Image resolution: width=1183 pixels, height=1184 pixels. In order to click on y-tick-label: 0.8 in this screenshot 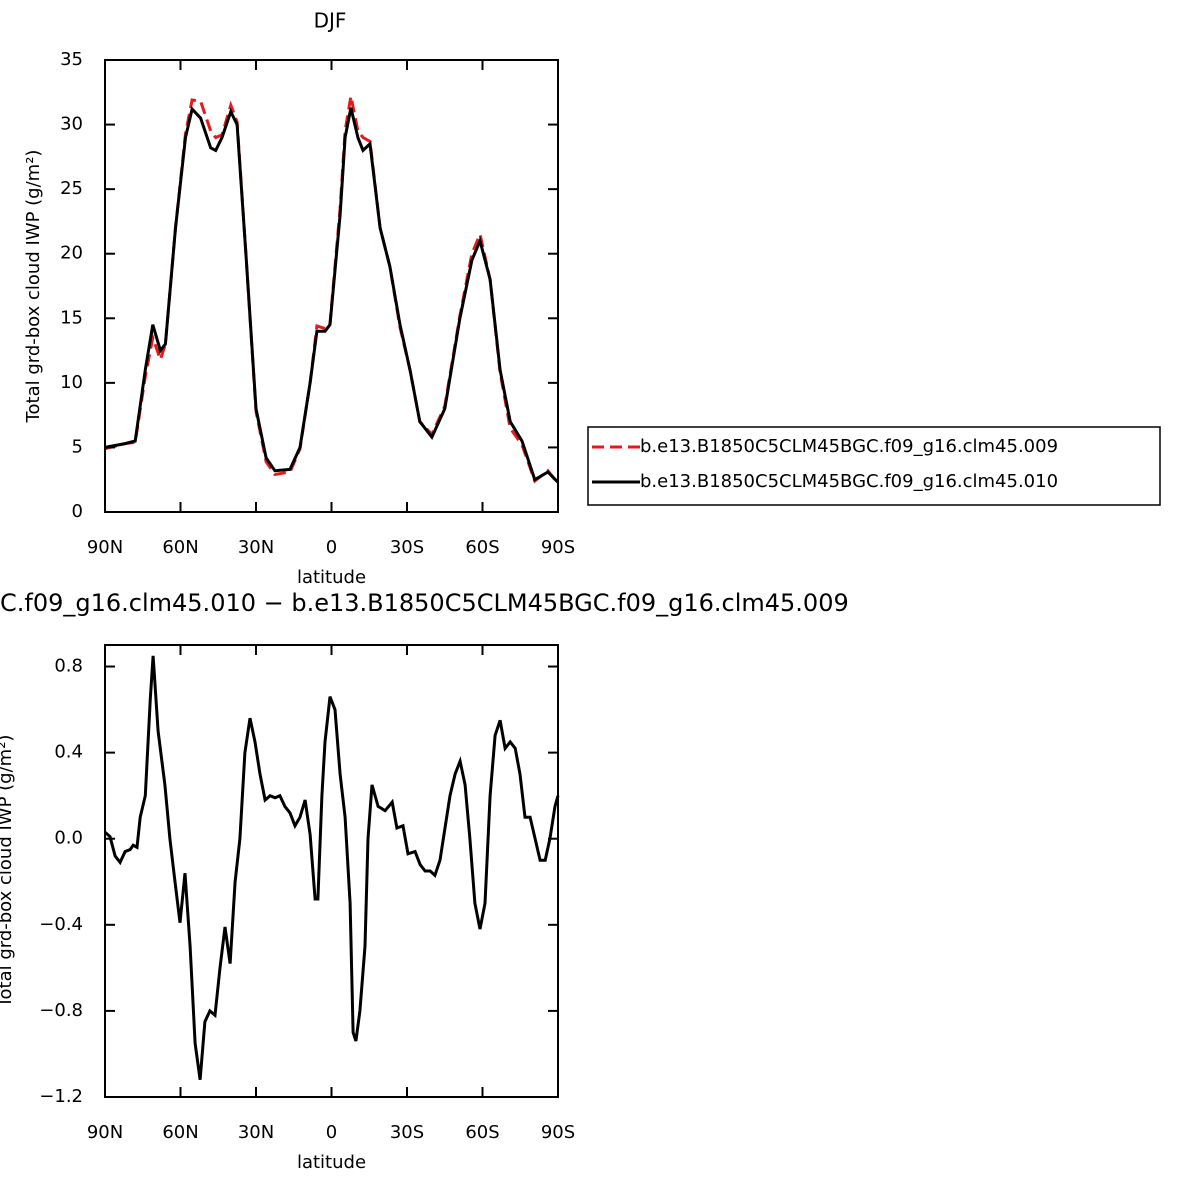, I will do `click(68, 666)`.